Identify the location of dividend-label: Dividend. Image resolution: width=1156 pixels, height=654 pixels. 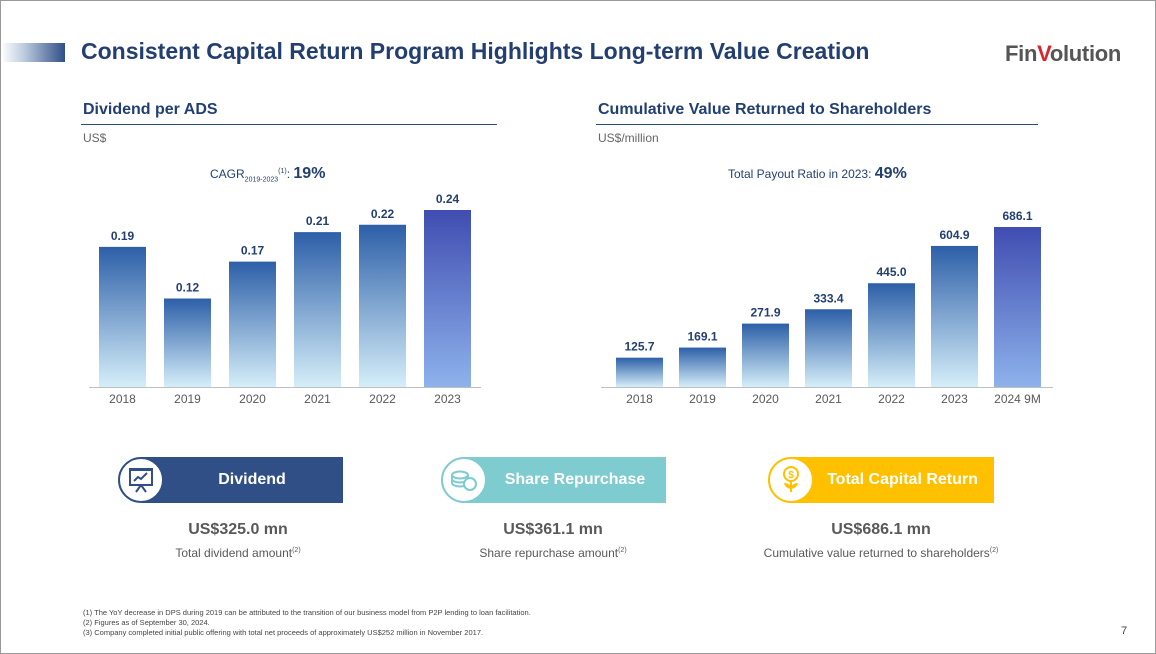
(252, 479).